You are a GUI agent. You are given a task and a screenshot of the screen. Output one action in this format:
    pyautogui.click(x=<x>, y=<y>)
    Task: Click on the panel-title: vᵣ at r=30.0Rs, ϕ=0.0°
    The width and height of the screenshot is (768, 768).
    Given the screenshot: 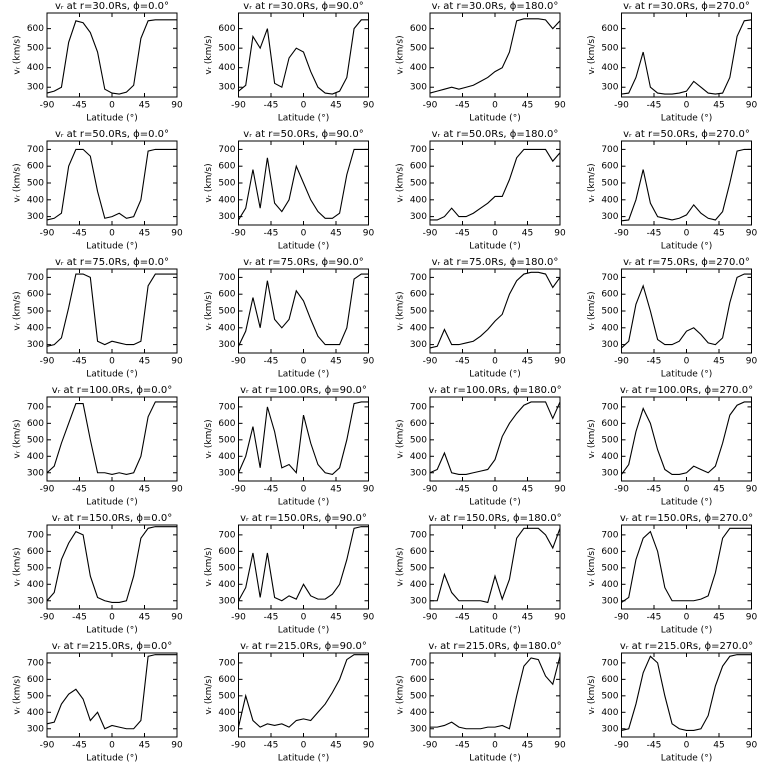 What is the action you would take?
    pyautogui.click(x=112, y=6)
    